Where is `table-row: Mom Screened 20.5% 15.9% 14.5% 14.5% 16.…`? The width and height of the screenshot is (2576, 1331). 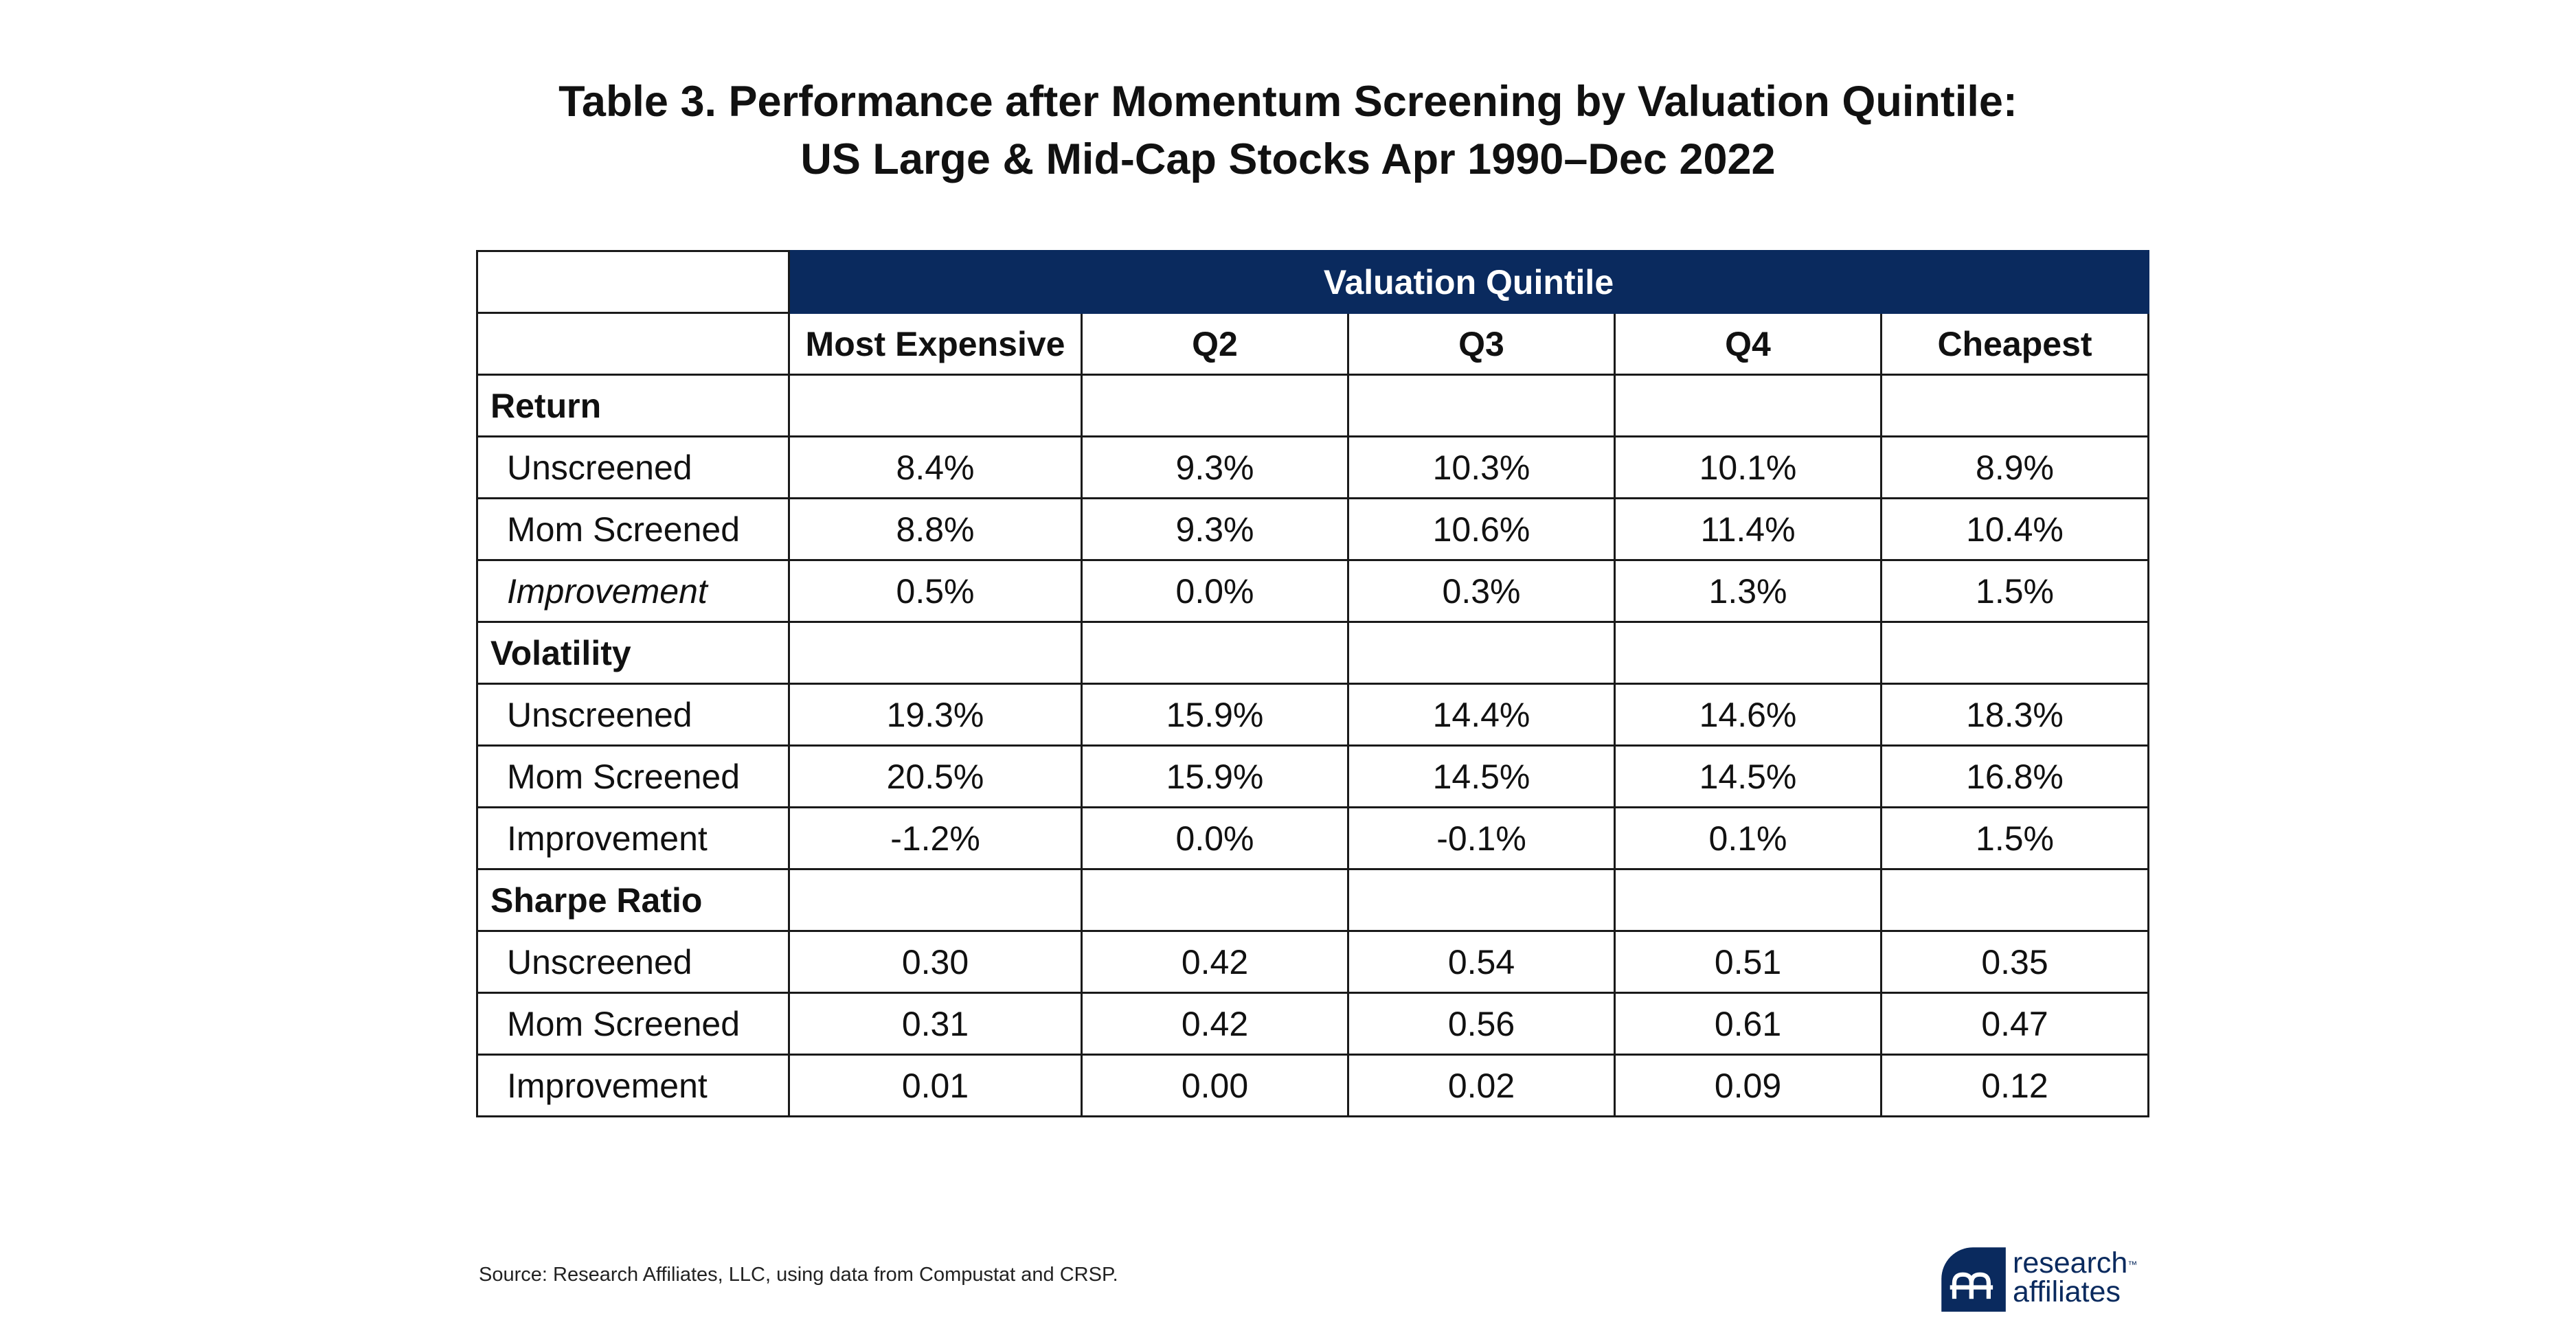 table-row: Mom Screened 20.5% 15.9% 14.5% 14.5% 16.… is located at coordinates (1312, 776).